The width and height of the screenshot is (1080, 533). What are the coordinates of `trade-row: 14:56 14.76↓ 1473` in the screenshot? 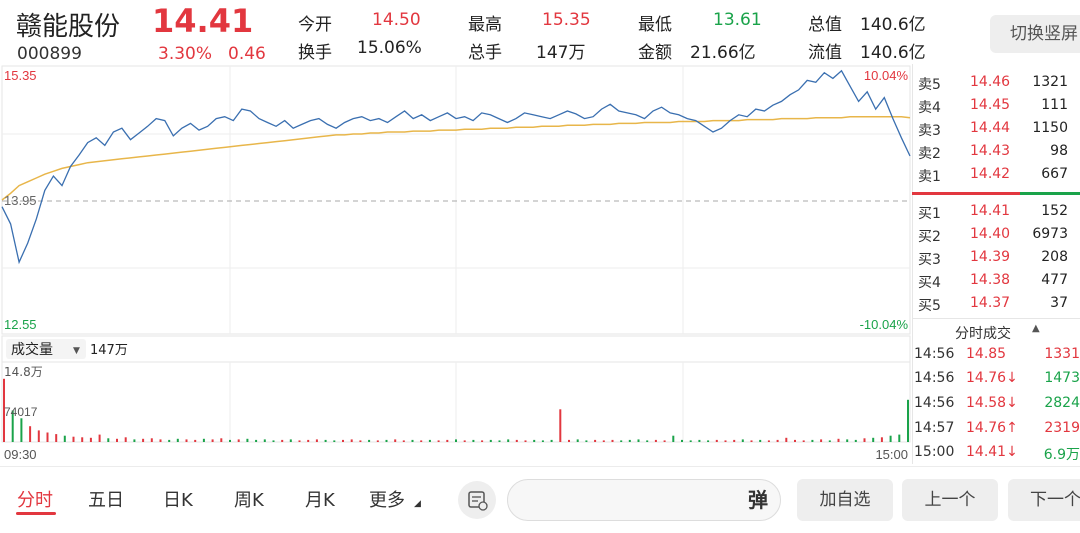 It's located at (997, 381).